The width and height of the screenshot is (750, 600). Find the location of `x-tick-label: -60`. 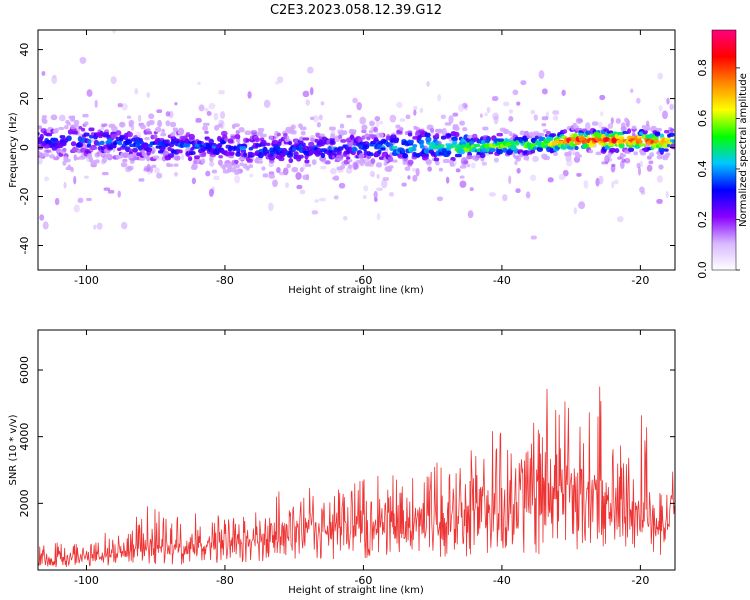

x-tick-label: -60 is located at coordinates (363, 280).